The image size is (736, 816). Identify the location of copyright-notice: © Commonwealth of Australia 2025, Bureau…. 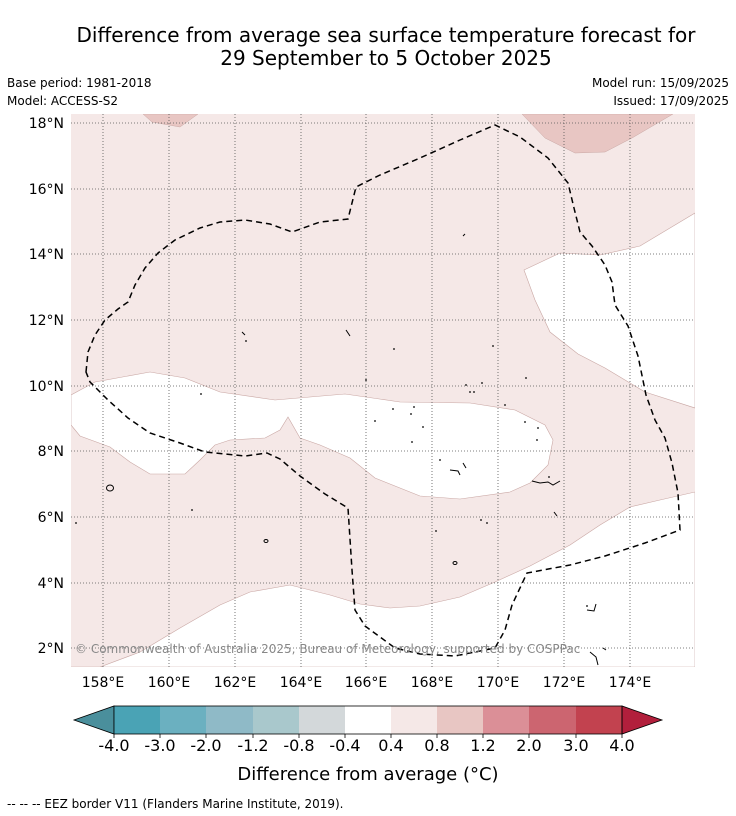
(327, 649).